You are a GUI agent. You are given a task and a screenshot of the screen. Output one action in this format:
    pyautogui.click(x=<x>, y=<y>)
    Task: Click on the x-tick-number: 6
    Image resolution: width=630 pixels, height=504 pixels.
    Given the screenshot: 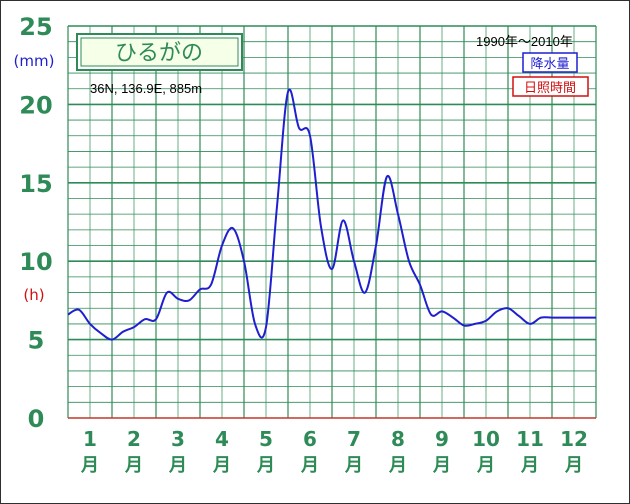 What is the action you would take?
    pyautogui.click(x=310, y=439)
    